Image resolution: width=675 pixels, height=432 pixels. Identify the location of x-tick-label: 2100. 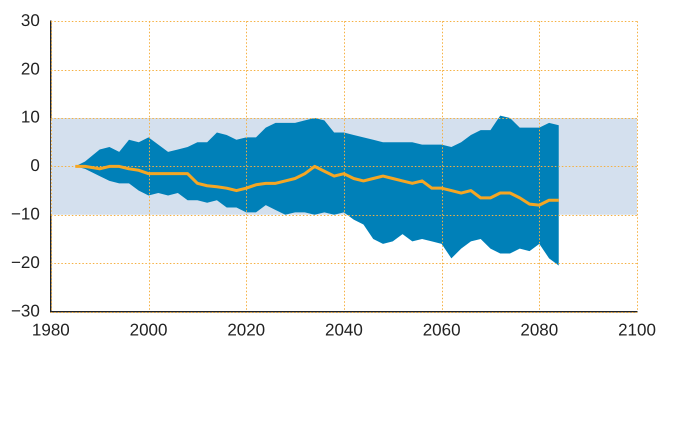
(637, 330).